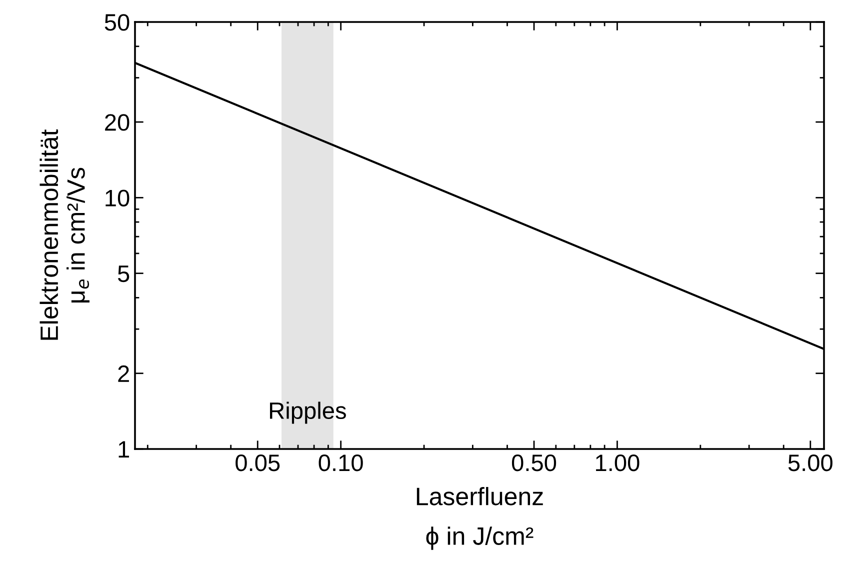 This screenshot has width=843, height=573. Describe the element at coordinates (117, 22) in the screenshot. I see `y-tick-label: 50` at that location.